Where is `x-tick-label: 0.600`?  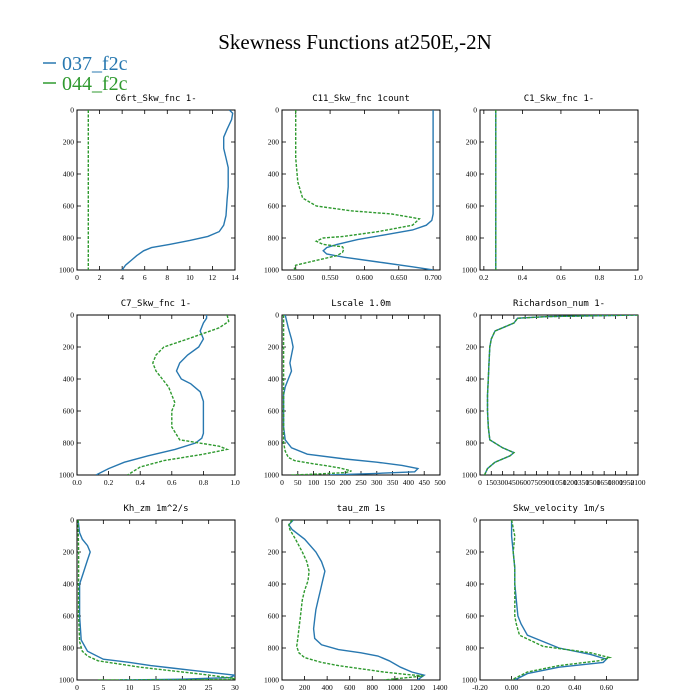 x-tick-label: 0.600 is located at coordinates (364, 277).